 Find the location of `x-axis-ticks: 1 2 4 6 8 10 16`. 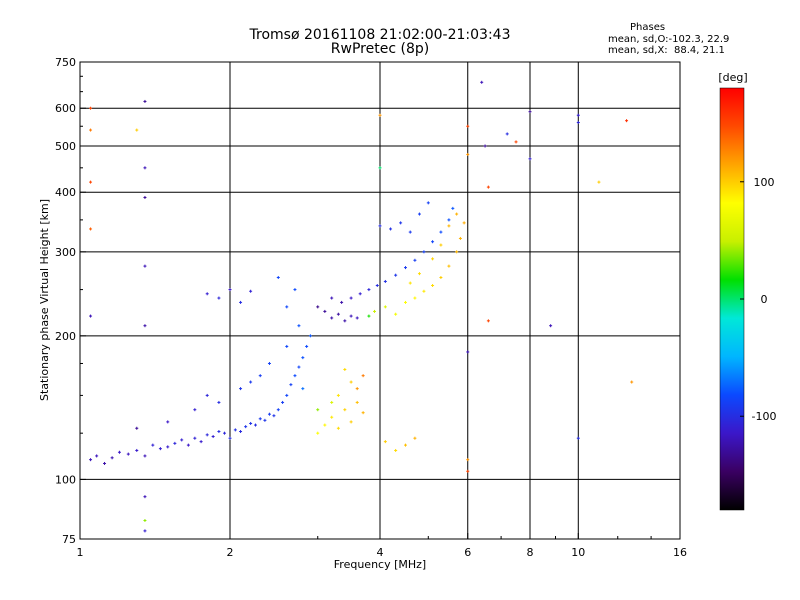

x-axis-ticks: 1 2 4 6 8 10 16 is located at coordinates (382, 546).